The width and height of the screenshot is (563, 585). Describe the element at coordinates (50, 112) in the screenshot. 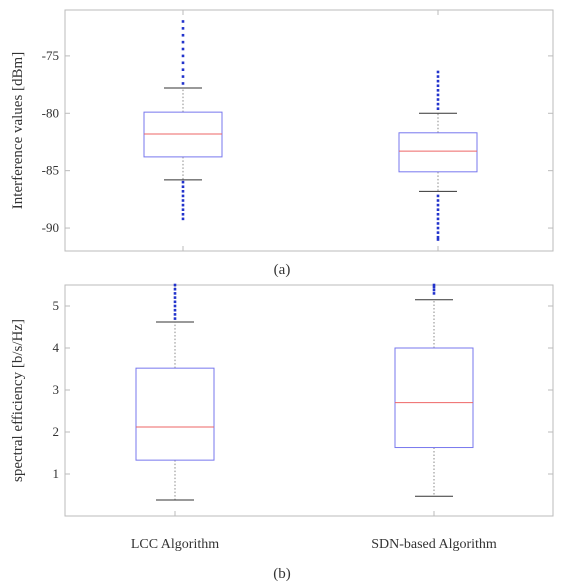

I see `y-tick-label: -80` at that location.